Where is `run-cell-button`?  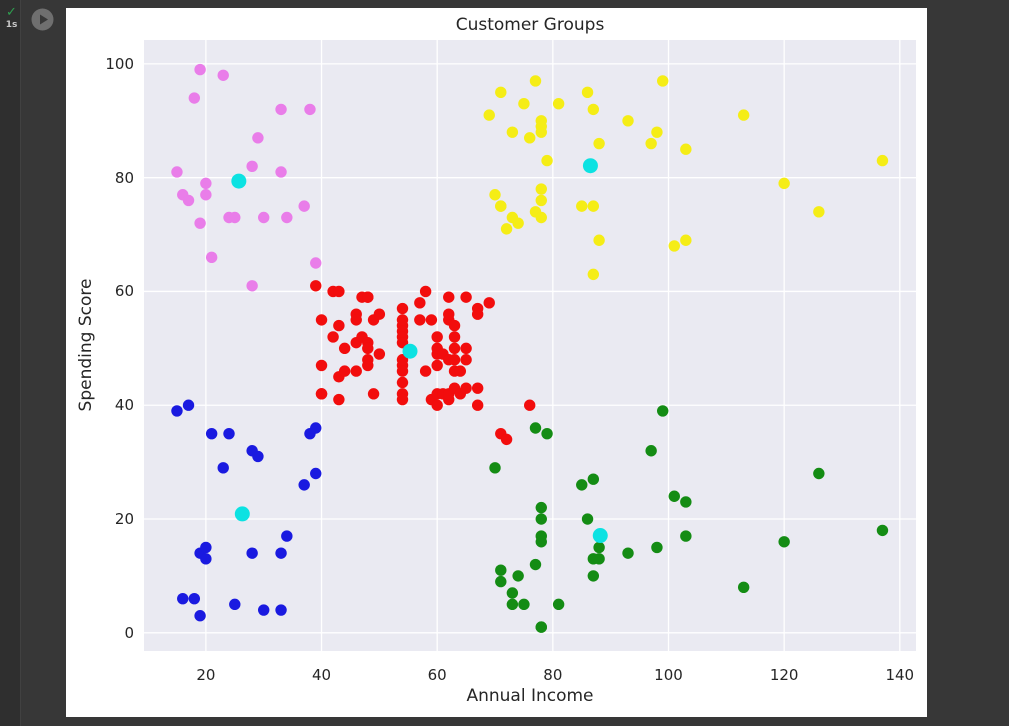
run-cell-button is located at coordinates (42, 19).